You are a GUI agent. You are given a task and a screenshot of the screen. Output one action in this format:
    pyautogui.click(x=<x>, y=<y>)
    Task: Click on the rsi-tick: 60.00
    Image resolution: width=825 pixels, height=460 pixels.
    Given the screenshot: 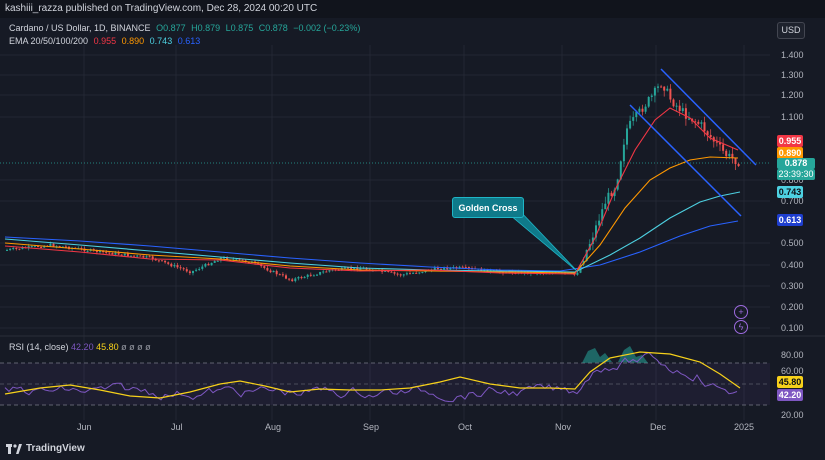 What is the action you would take?
    pyautogui.click(x=792, y=371)
    